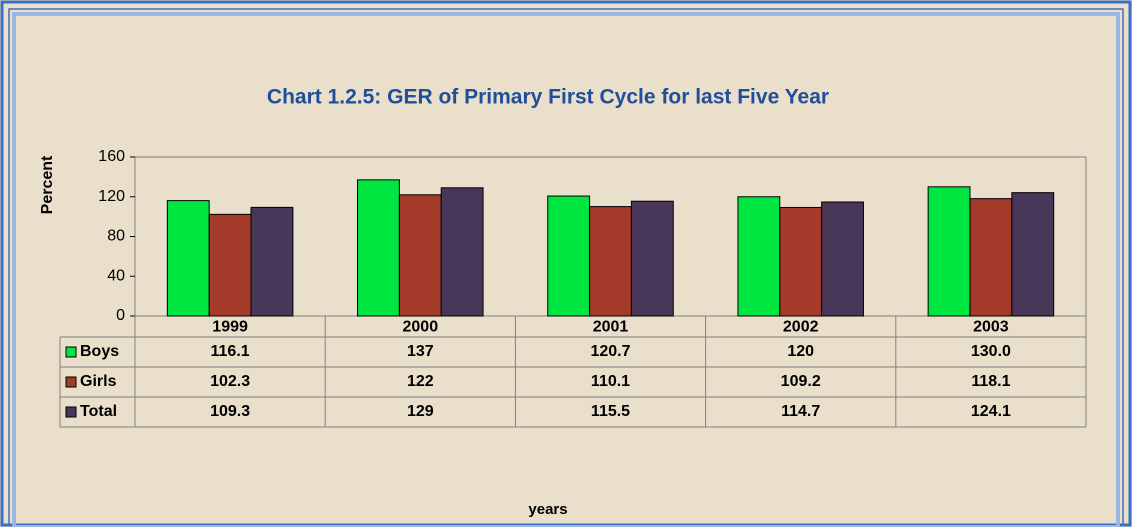  I want to click on x-tick-label: 1999, so click(230, 327).